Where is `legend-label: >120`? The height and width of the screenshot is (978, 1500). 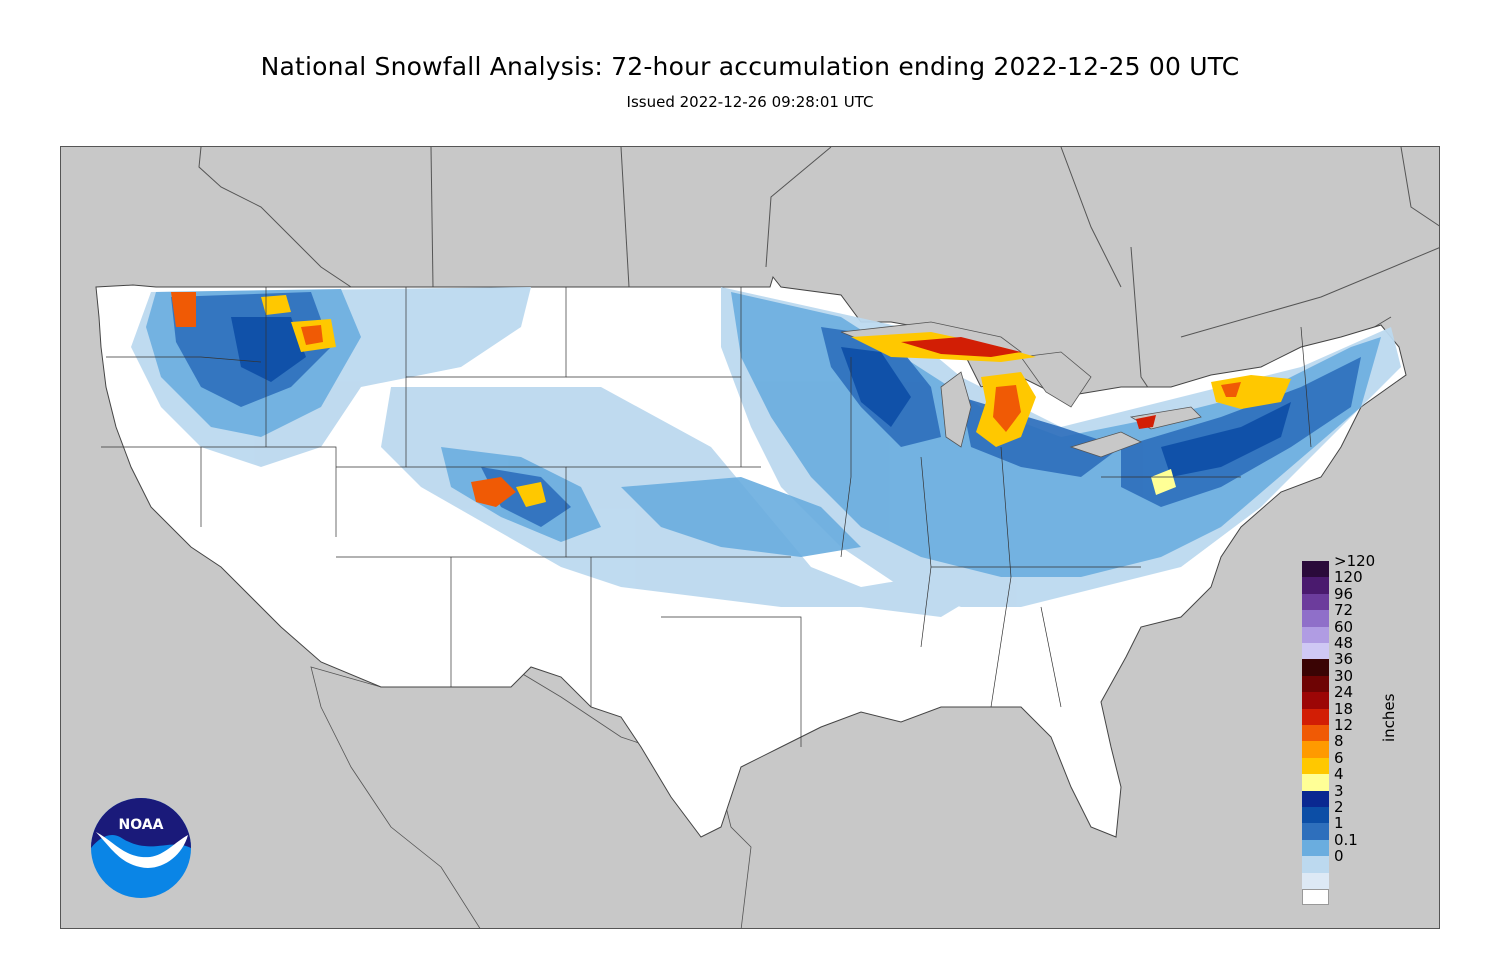
legend-label: >120 is located at coordinates (1355, 561).